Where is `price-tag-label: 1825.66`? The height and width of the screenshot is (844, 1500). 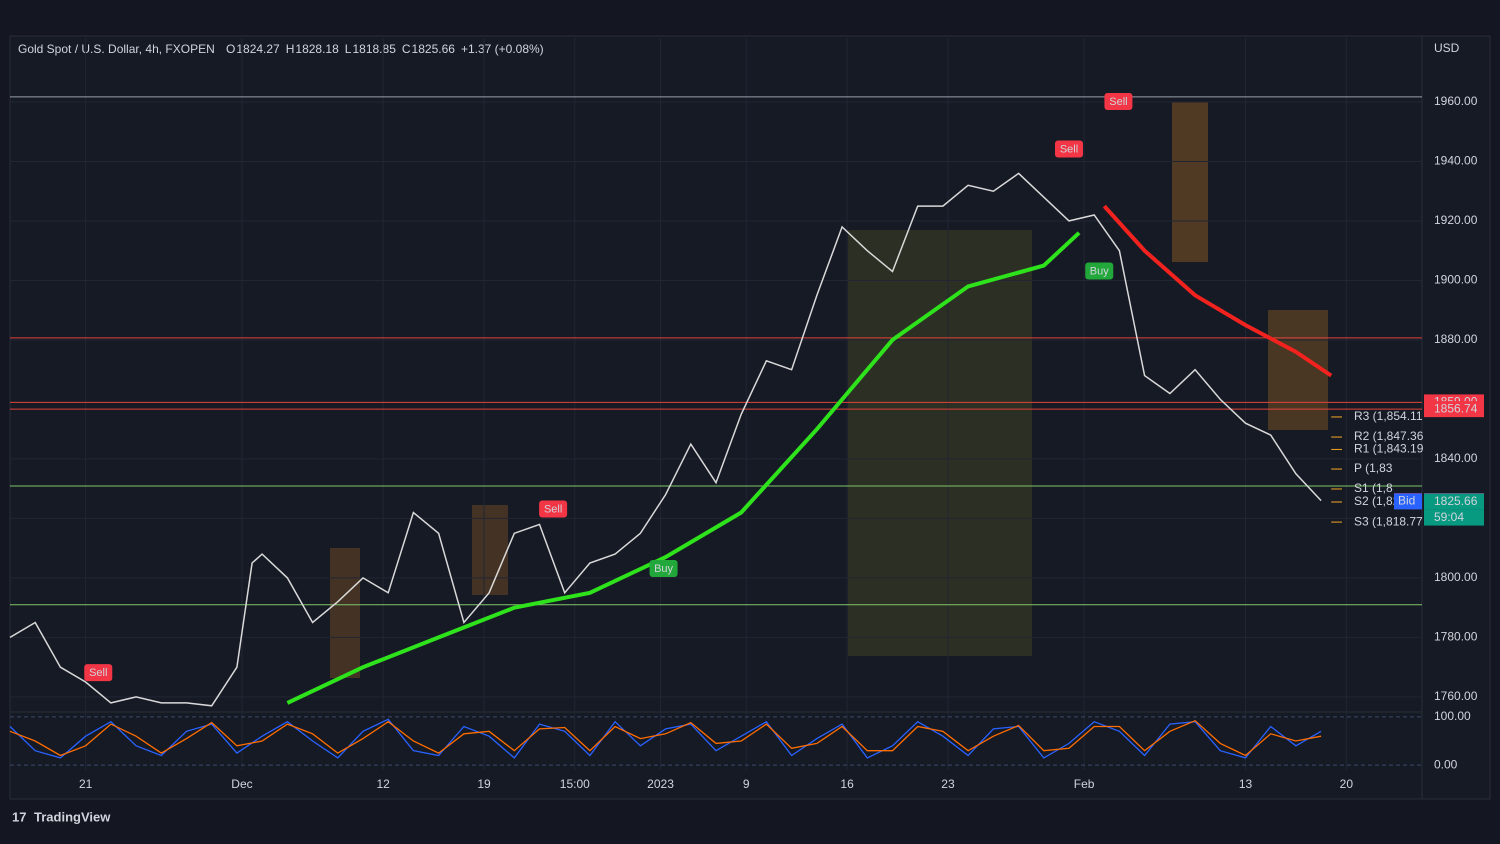 price-tag-label: 1825.66 is located at coordinates (1456, 501).